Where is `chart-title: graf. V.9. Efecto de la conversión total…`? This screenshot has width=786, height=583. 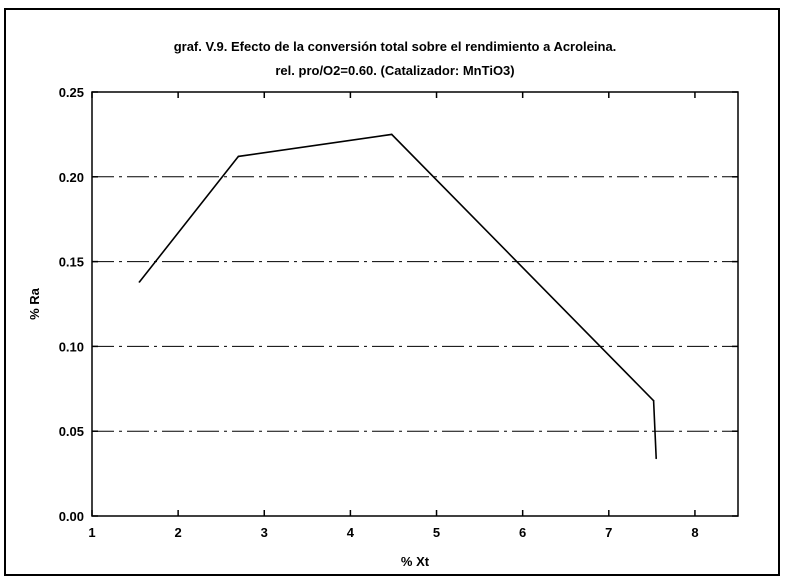
chart-title: graf. V.9. Efecto de la conversión total… is located at coordinates (395, 46).